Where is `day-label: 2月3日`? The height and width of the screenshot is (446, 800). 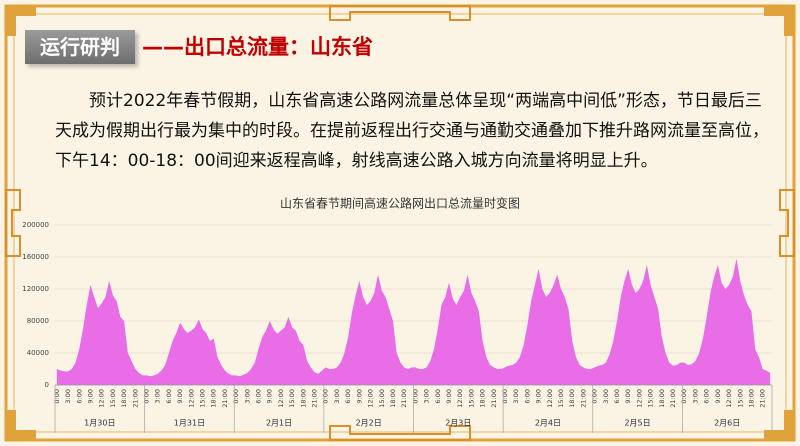
day-label: 2月3日 is located at coordinates (458, 423).